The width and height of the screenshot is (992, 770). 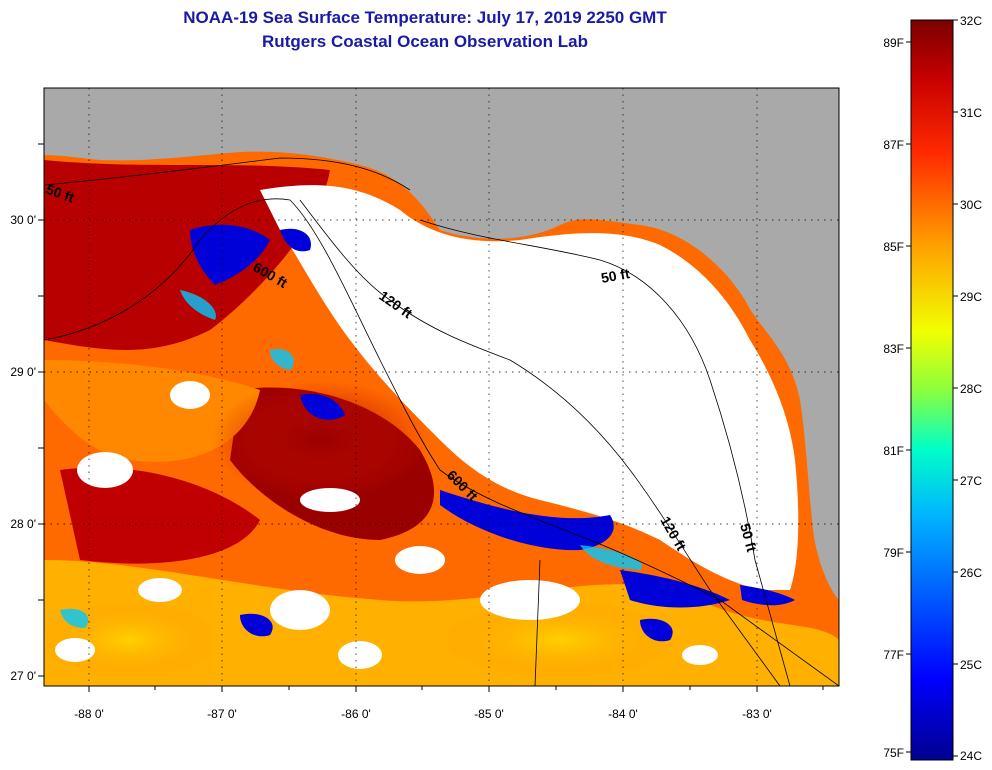 What do you see at coordinates (971, 205) in the screenshot?
I see `cb-c-30: 30C` at bounding box center [971, 205].